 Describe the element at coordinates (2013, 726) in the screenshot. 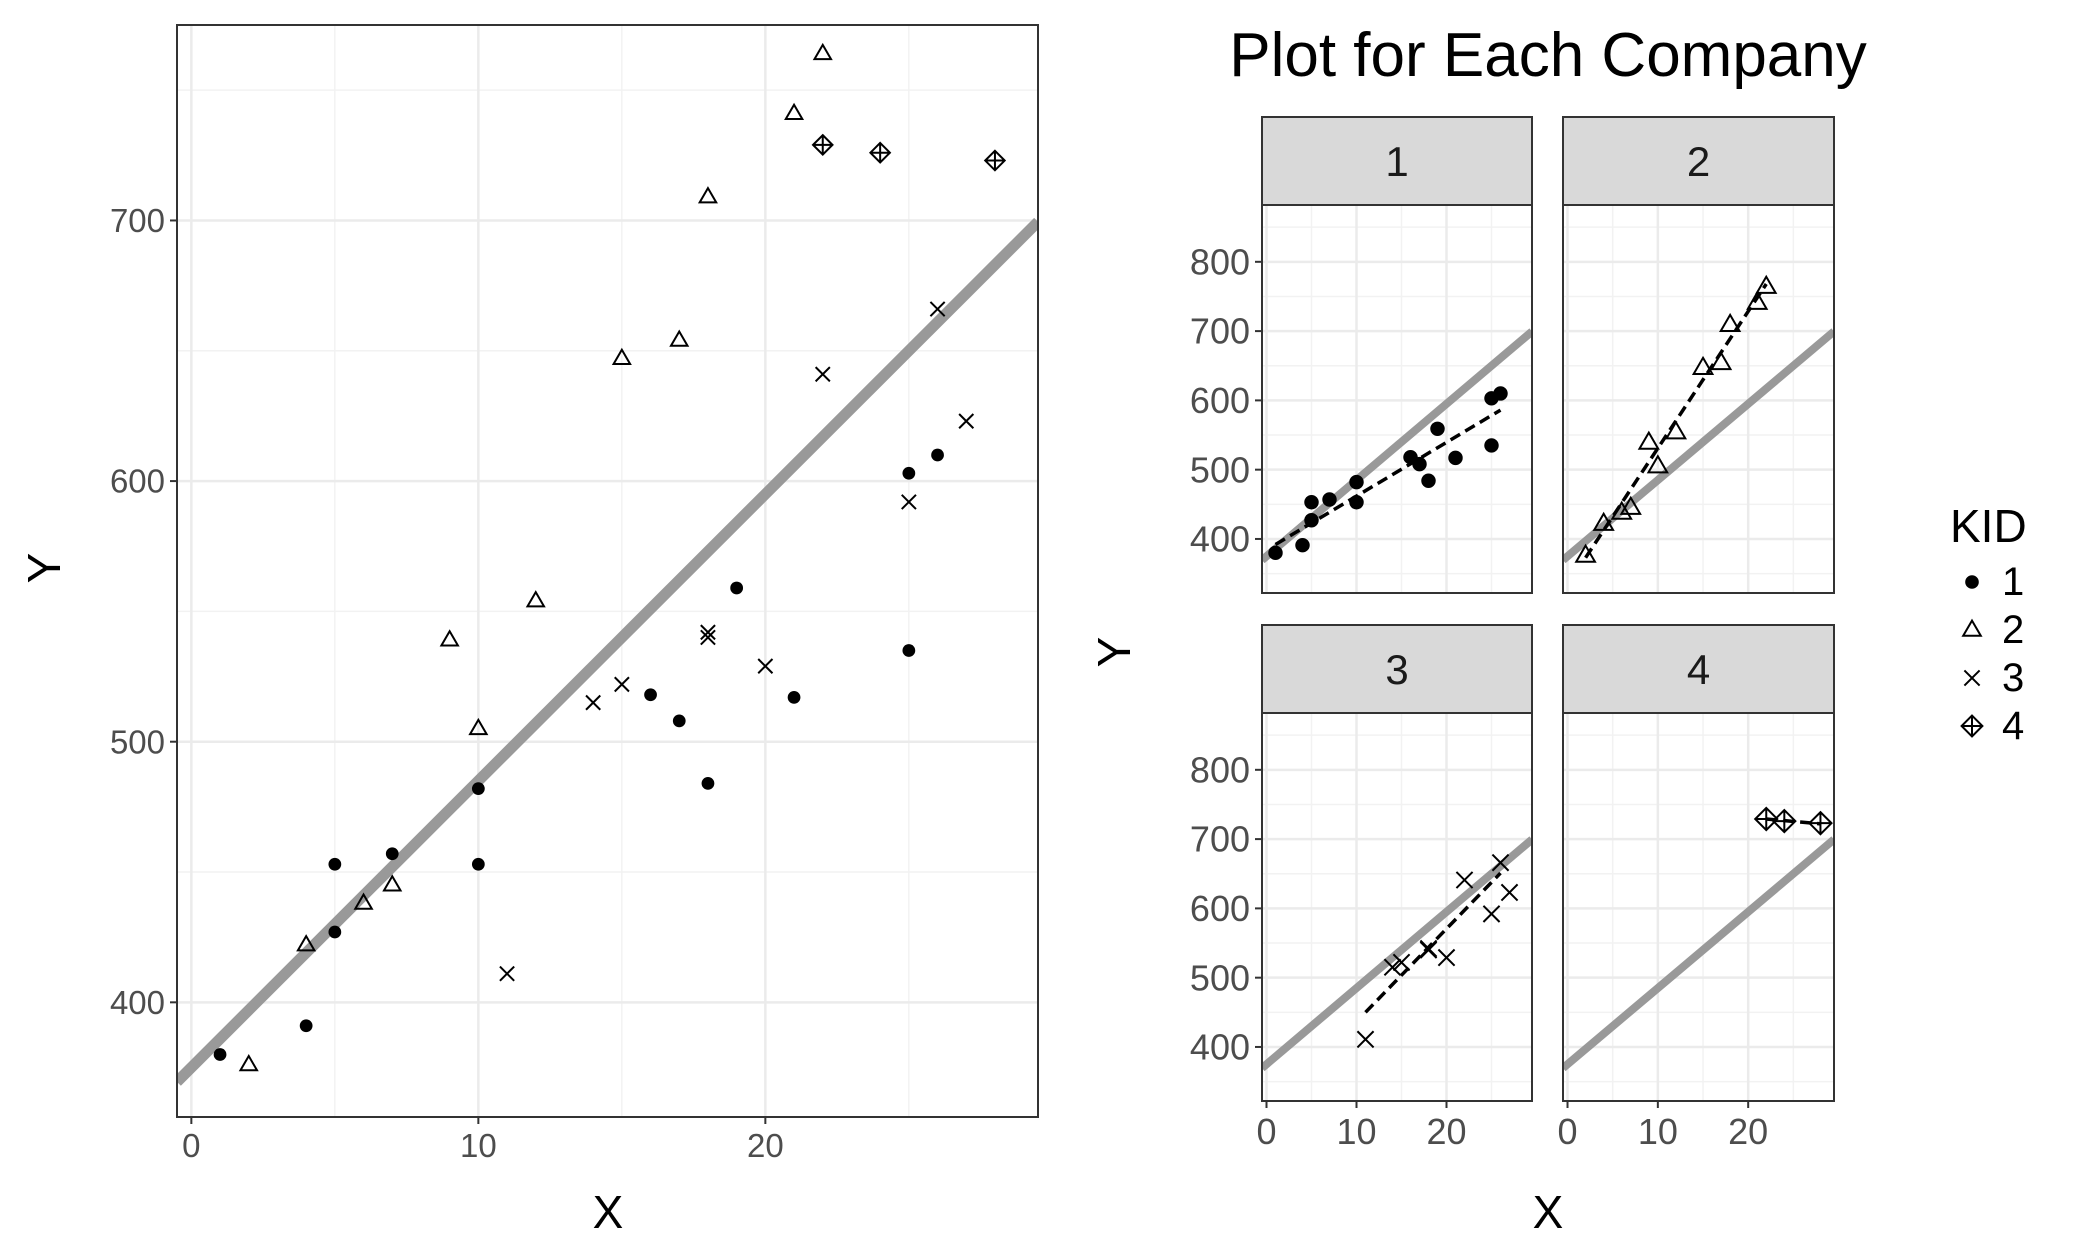

I see `legend-label-4: 4` at that location.